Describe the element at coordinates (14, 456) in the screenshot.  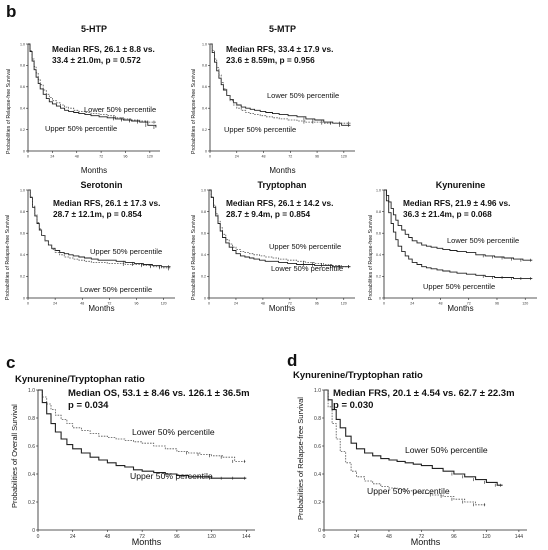
I see `y-axis-label: Probabilities of Overall Survival` at that location.